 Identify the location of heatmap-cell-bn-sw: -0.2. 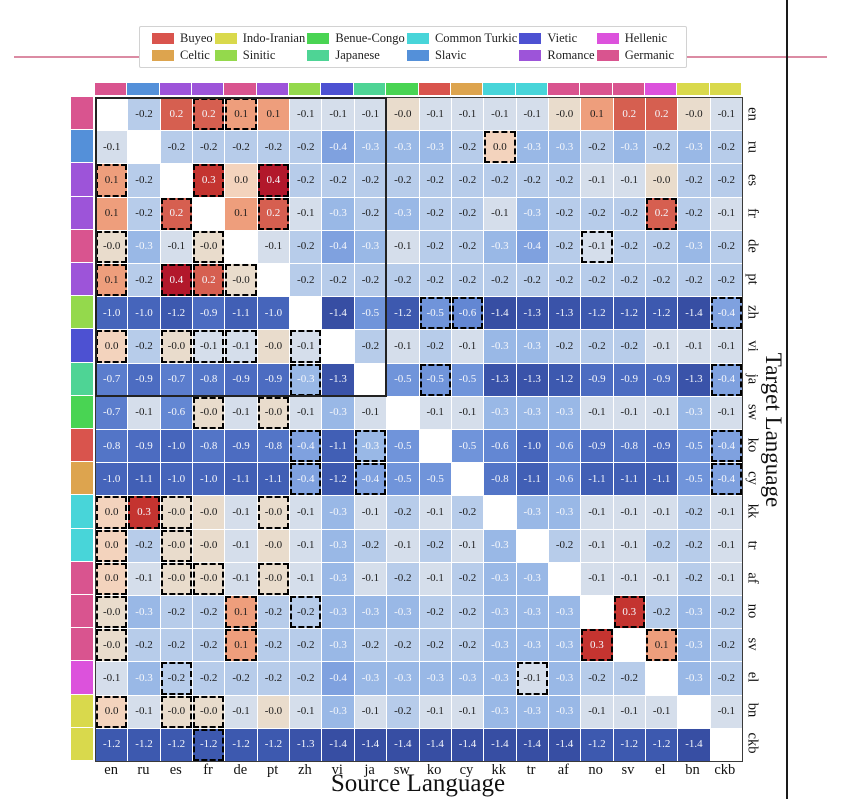
(403, 711).